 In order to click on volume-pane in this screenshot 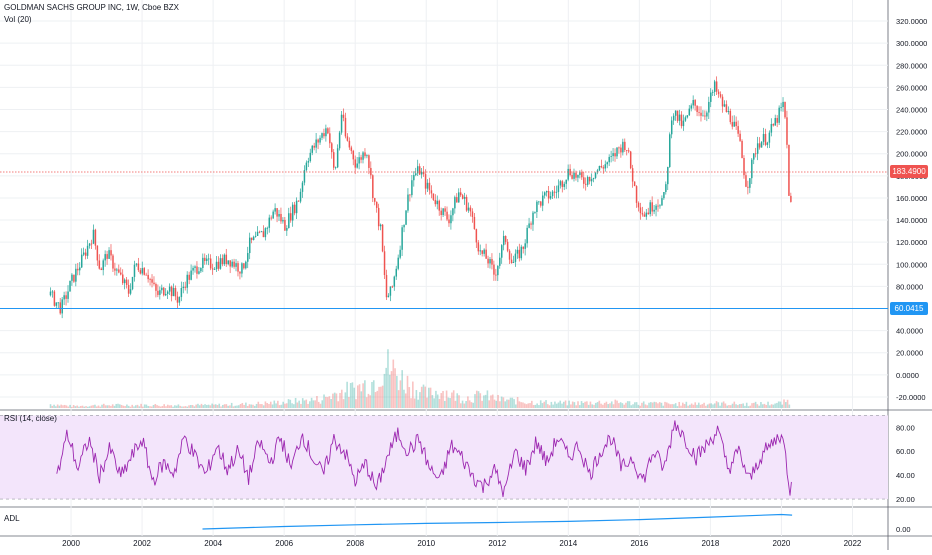, I will do `click(420, 378)`.